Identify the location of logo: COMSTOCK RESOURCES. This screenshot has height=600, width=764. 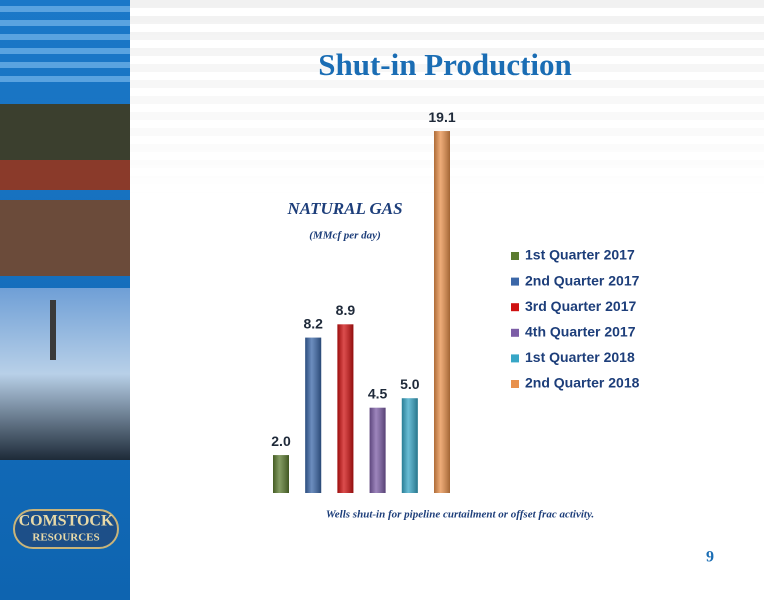
(66, 529).